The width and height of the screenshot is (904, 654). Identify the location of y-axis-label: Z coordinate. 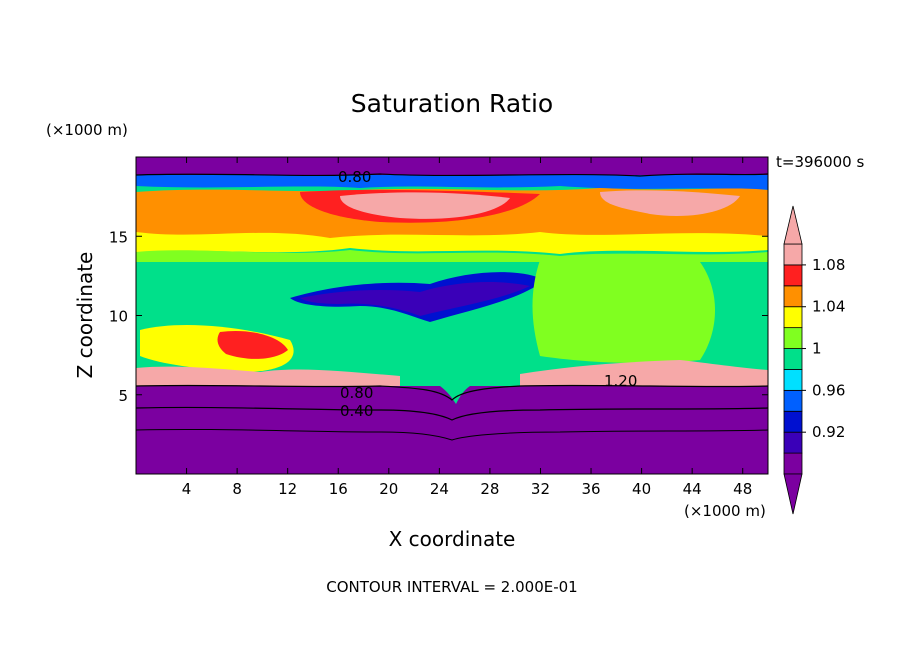
(85, 315).